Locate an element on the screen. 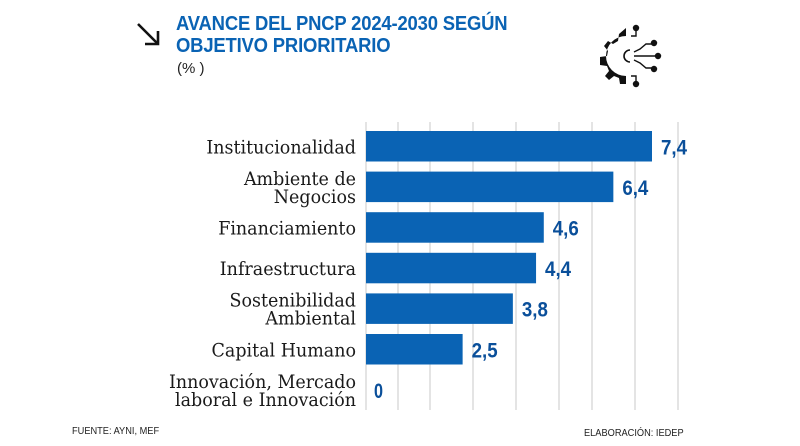  value-label: 7,4 is located at coordinates (674, 147).